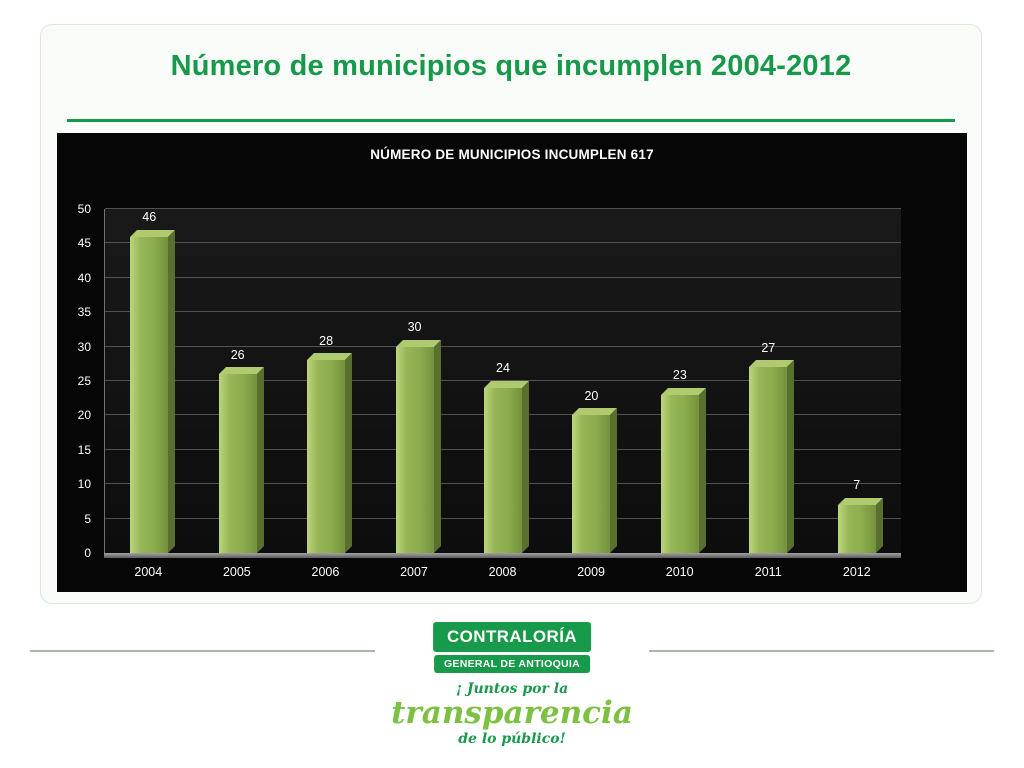 This screenshot has height=768, width=1024. I want to click on y-axis-tick-label: 15, so click(84, 449).